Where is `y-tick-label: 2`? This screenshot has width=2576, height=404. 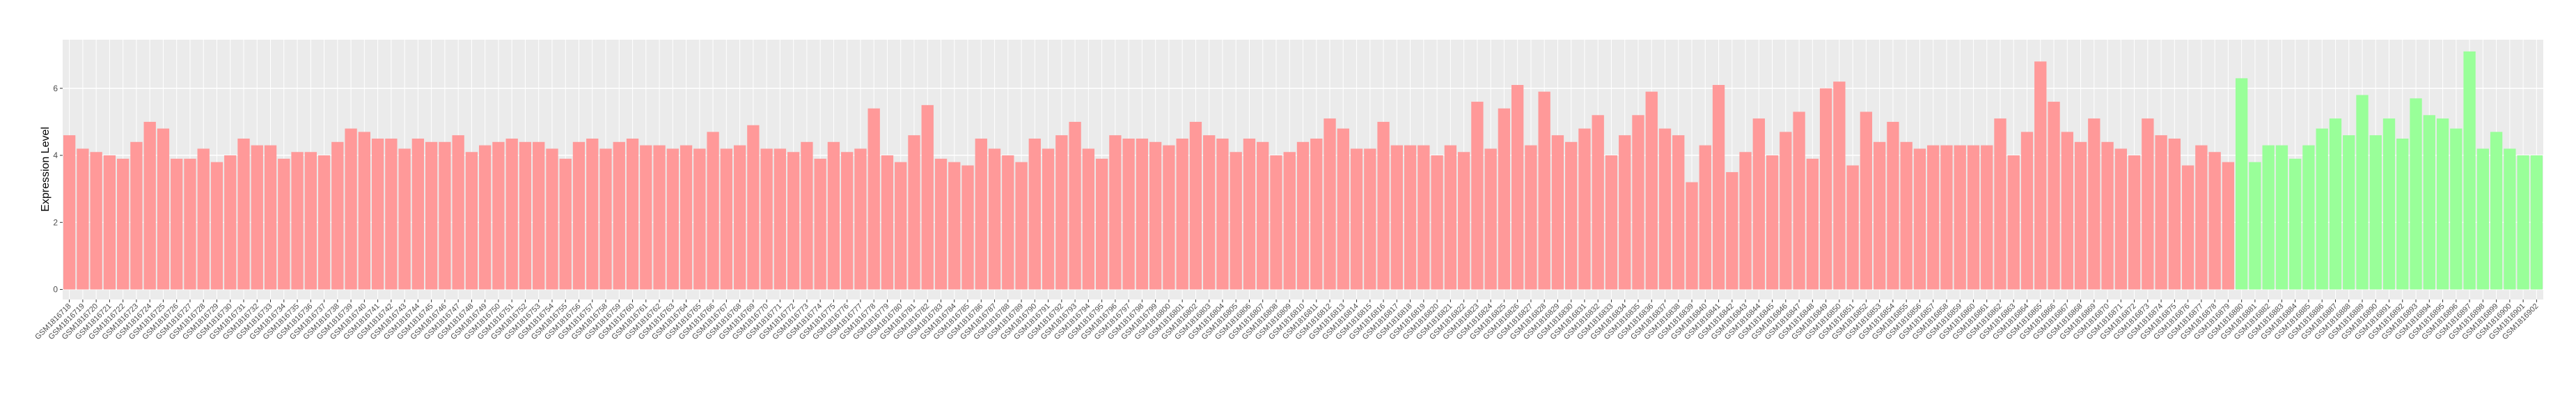 y-tick-label: 2 is located at coordinates (55, 222).